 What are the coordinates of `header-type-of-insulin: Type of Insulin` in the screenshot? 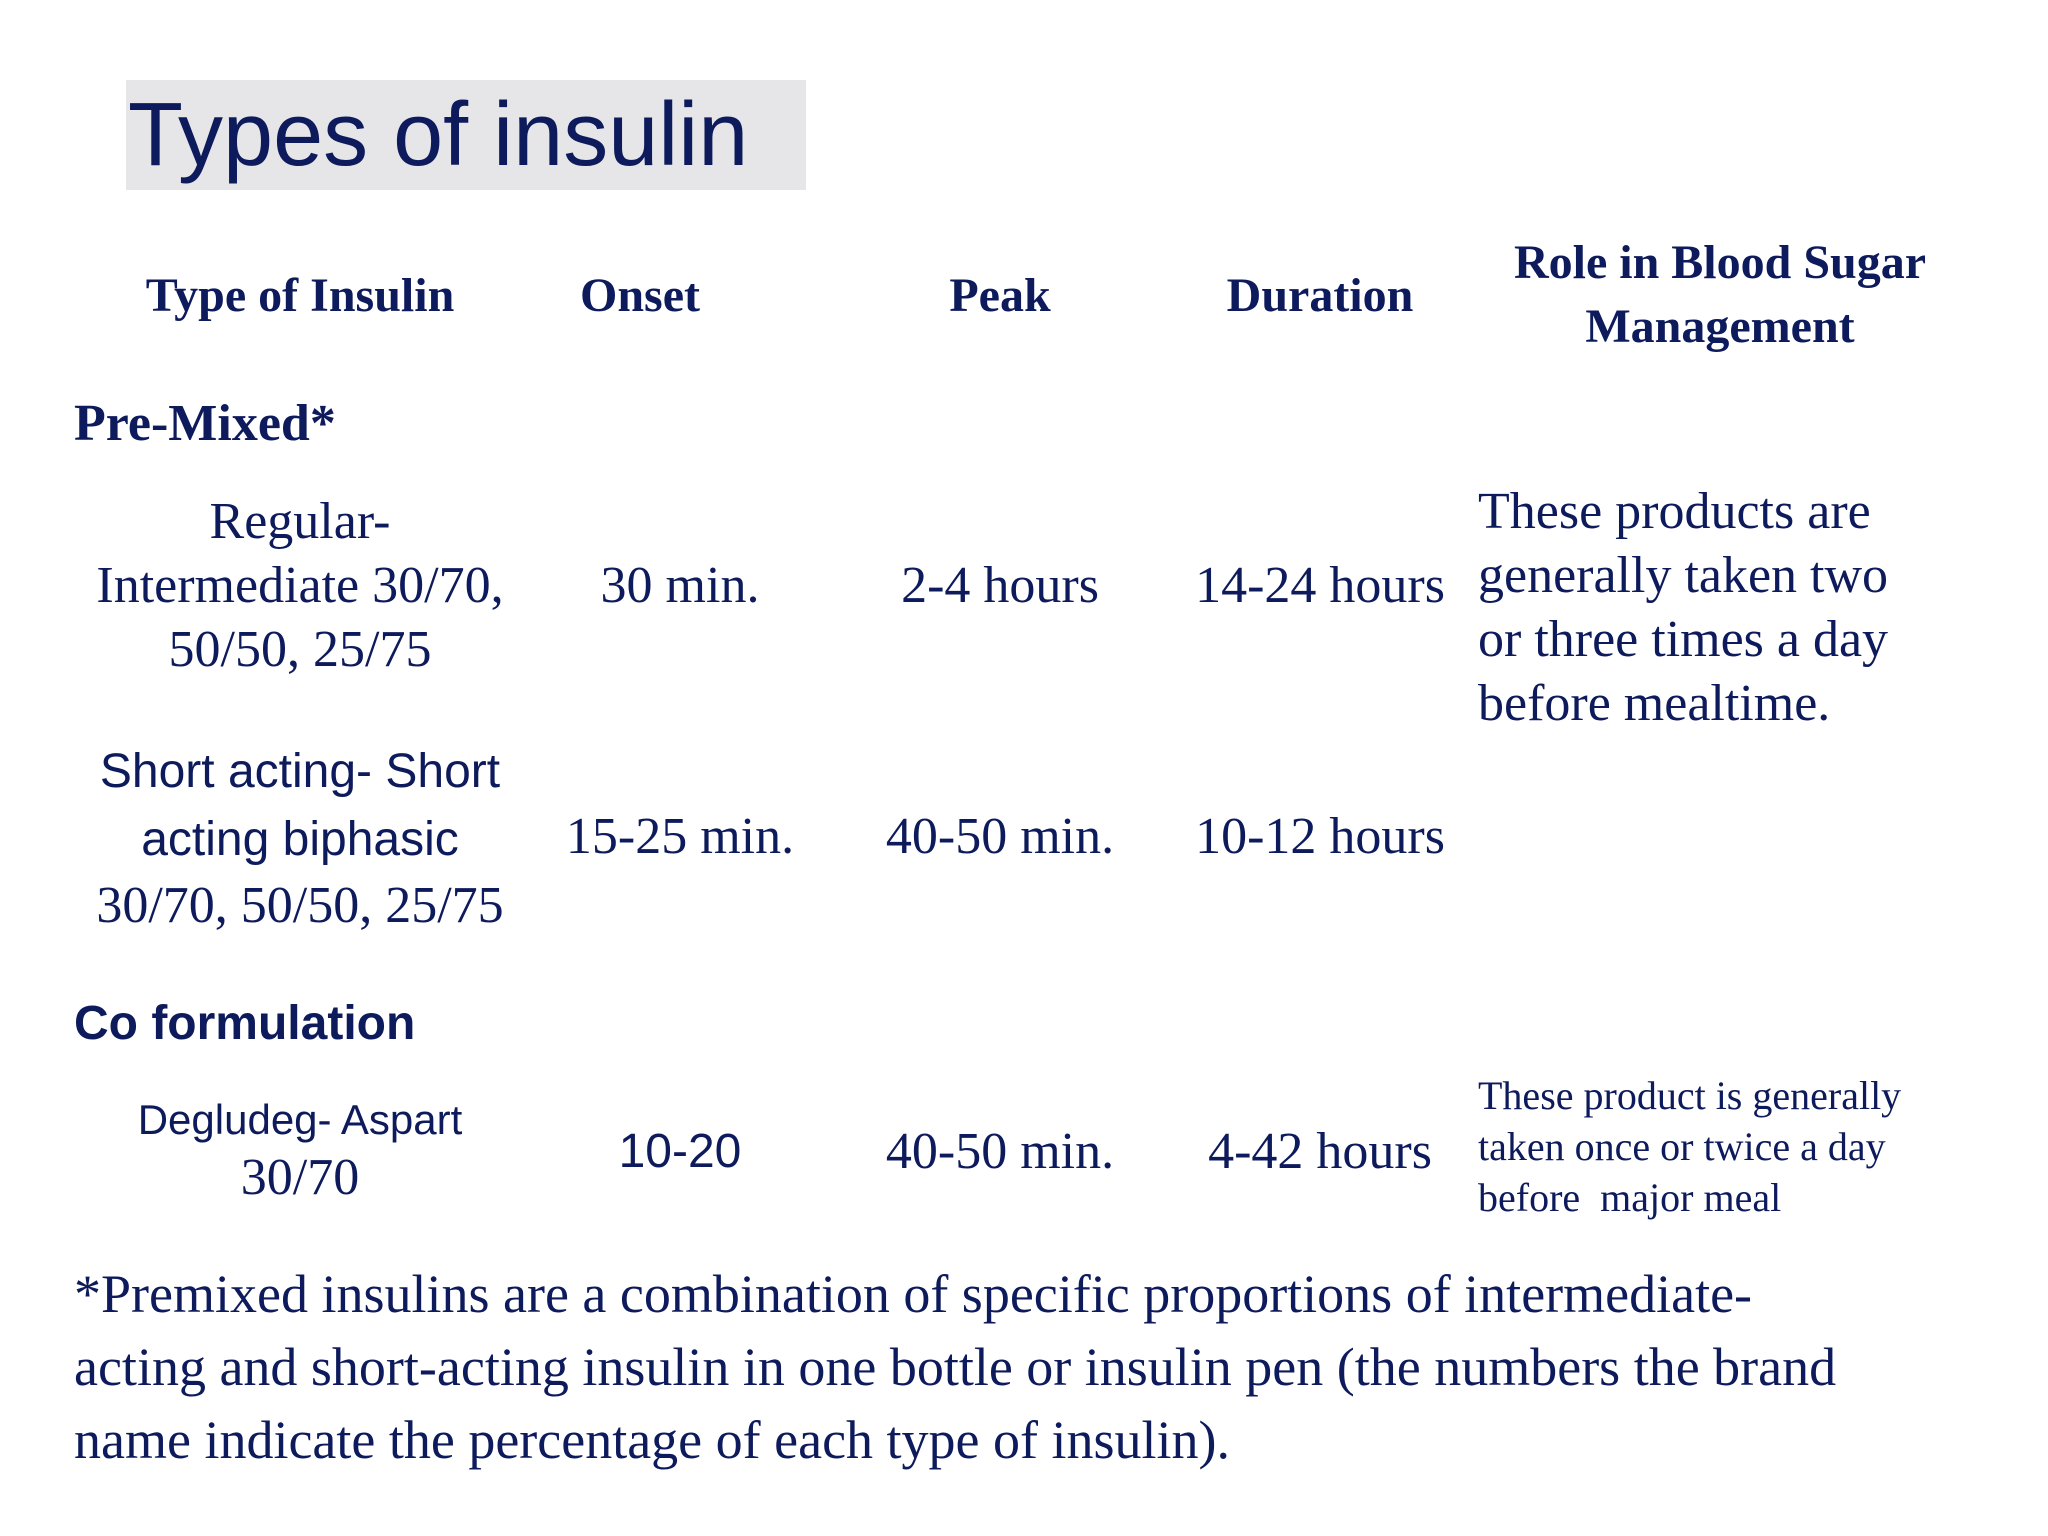 It's located at (300, 295).